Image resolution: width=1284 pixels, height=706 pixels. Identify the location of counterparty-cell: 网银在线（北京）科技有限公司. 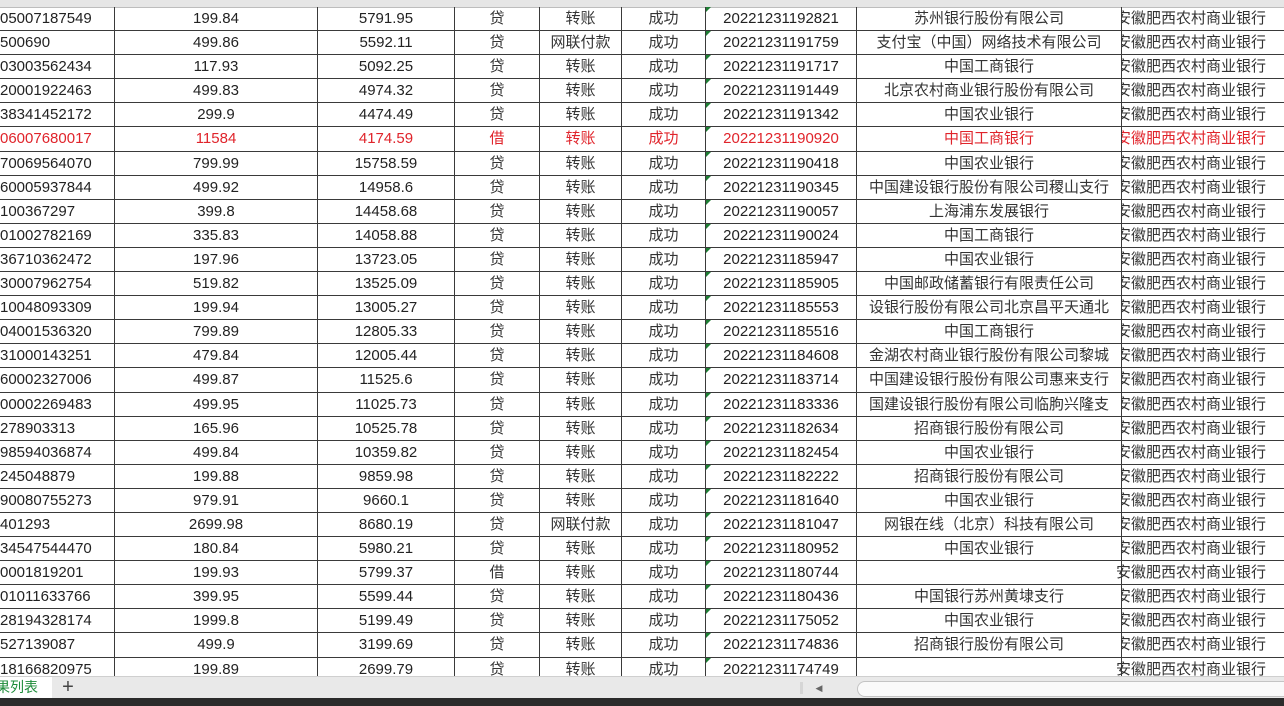
(989, 524).